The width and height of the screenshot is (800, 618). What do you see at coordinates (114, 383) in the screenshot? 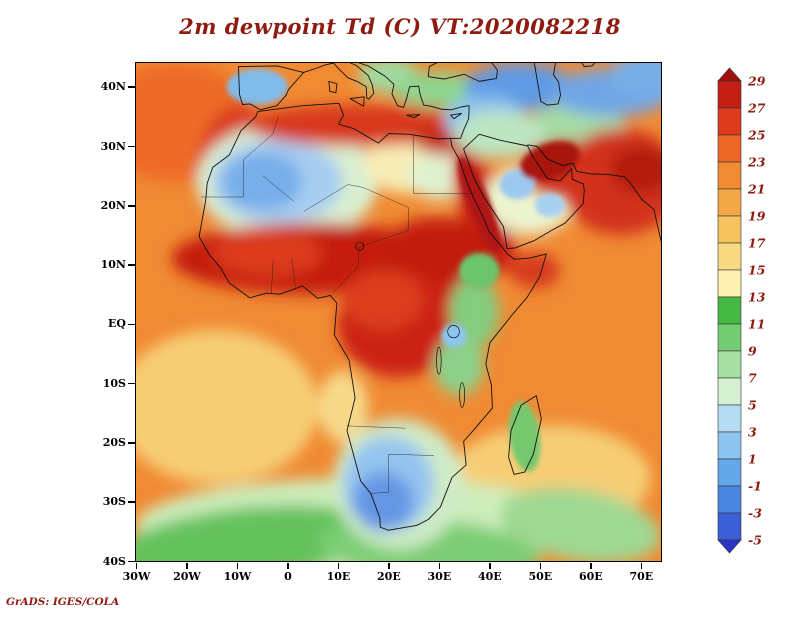
I see `lat-tick-label-10S: 10S` at bounding box center [114, 383].